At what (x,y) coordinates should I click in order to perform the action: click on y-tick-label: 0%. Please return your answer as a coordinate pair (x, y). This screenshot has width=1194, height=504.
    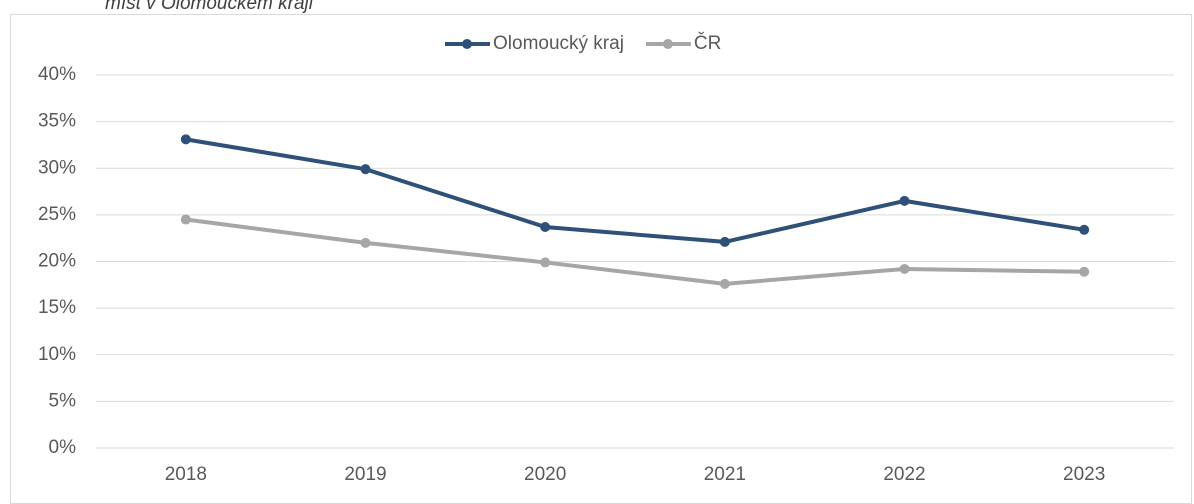
    Looking at the image, I should click on (63, 447).